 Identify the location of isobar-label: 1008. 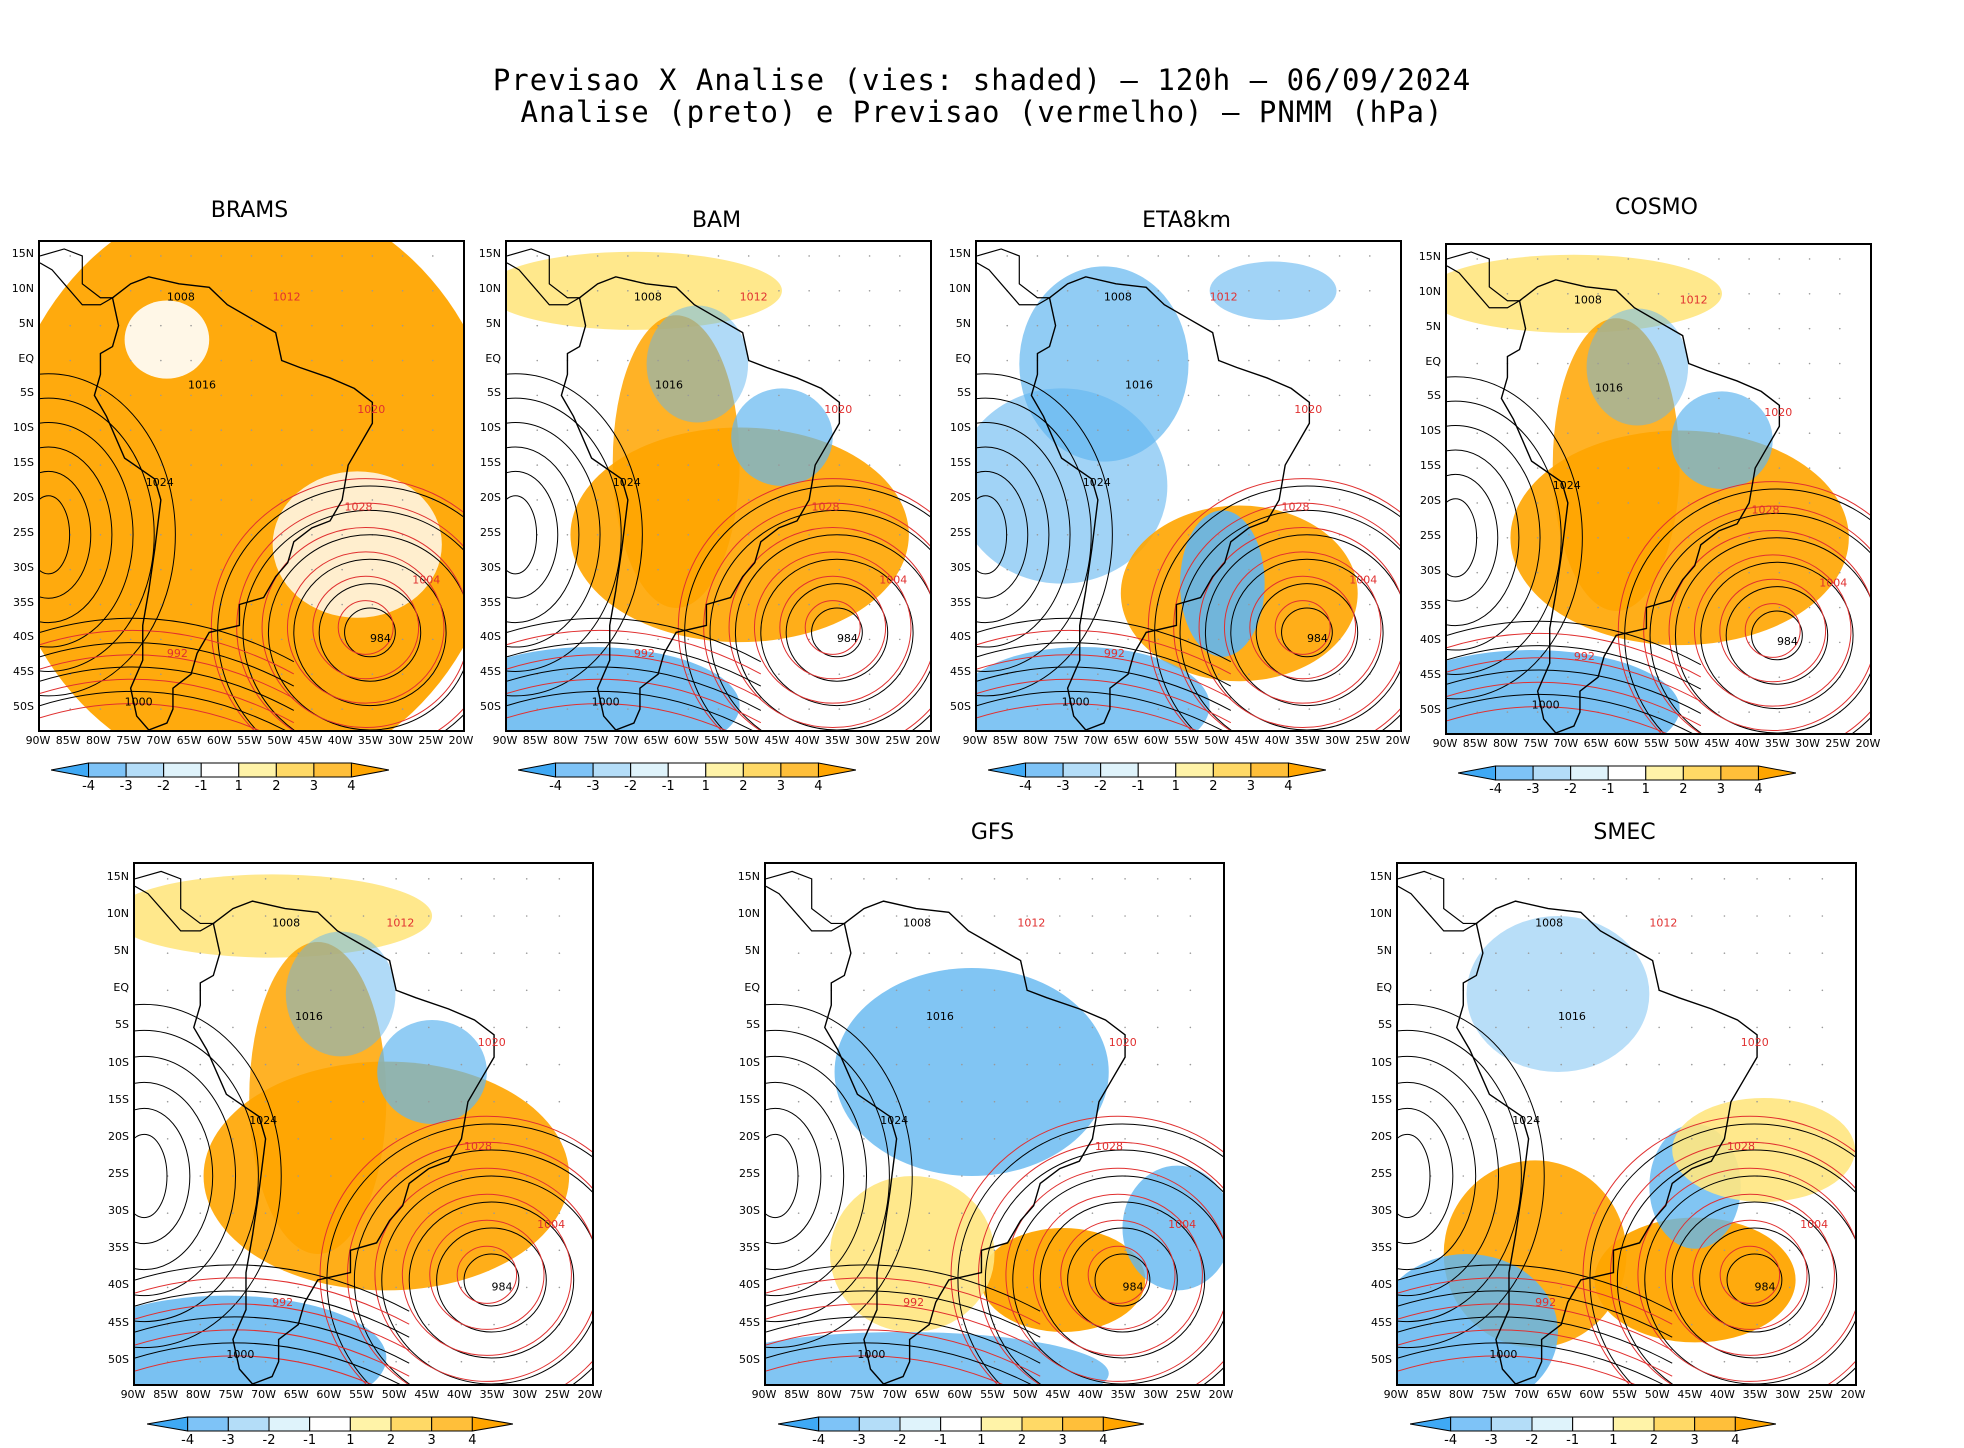
(1118, 297).